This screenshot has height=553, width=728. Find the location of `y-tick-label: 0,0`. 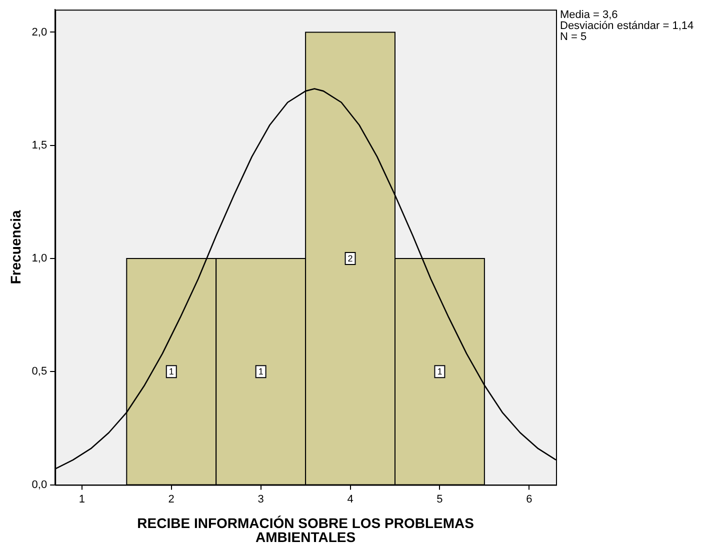

y-tick-label: 0,0 is located at coordinates (40, 484).